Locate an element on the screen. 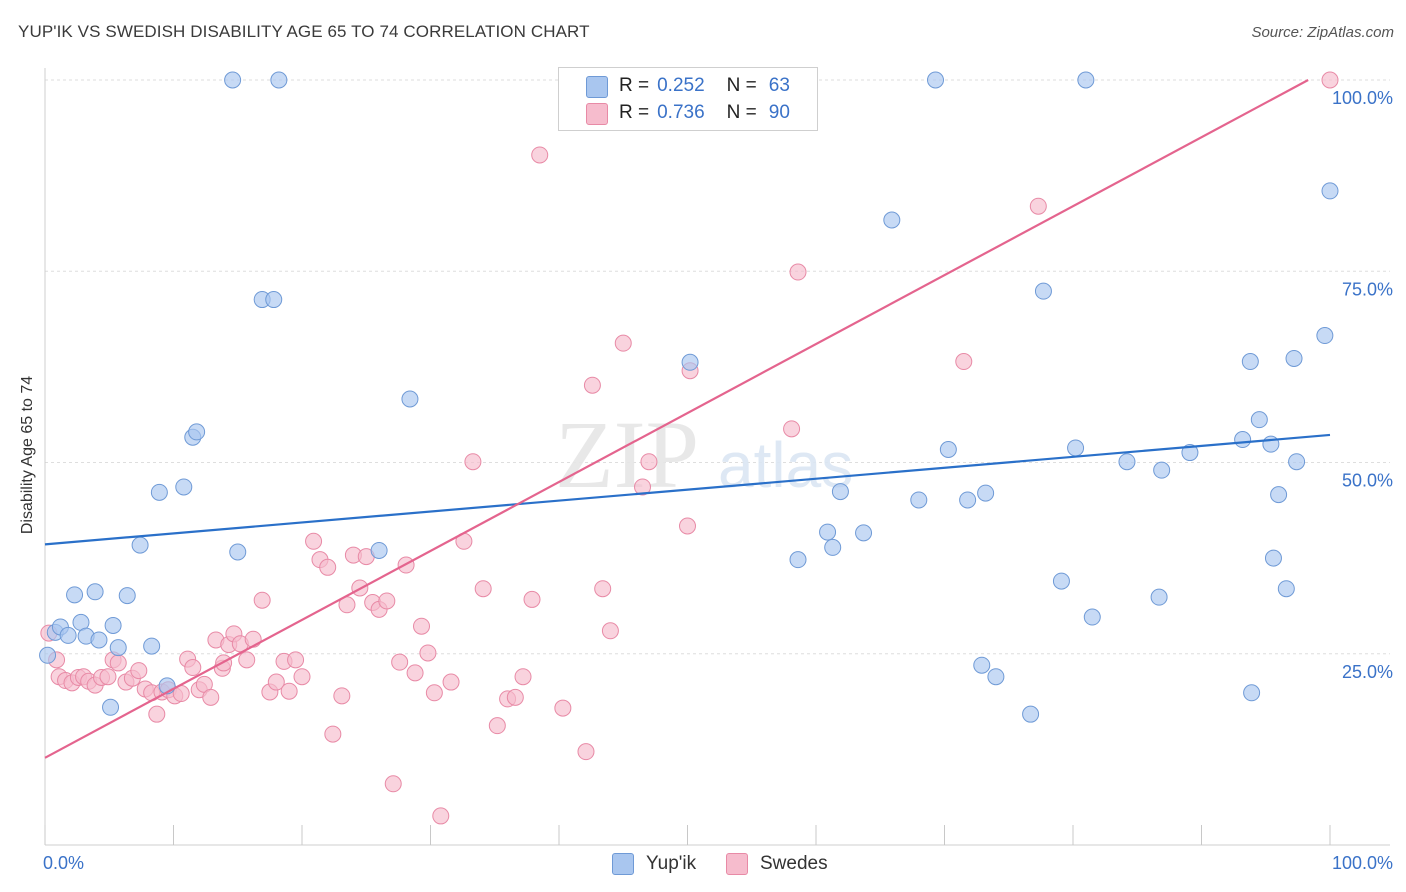  n-label: N = is located at coordinates (741, 112).